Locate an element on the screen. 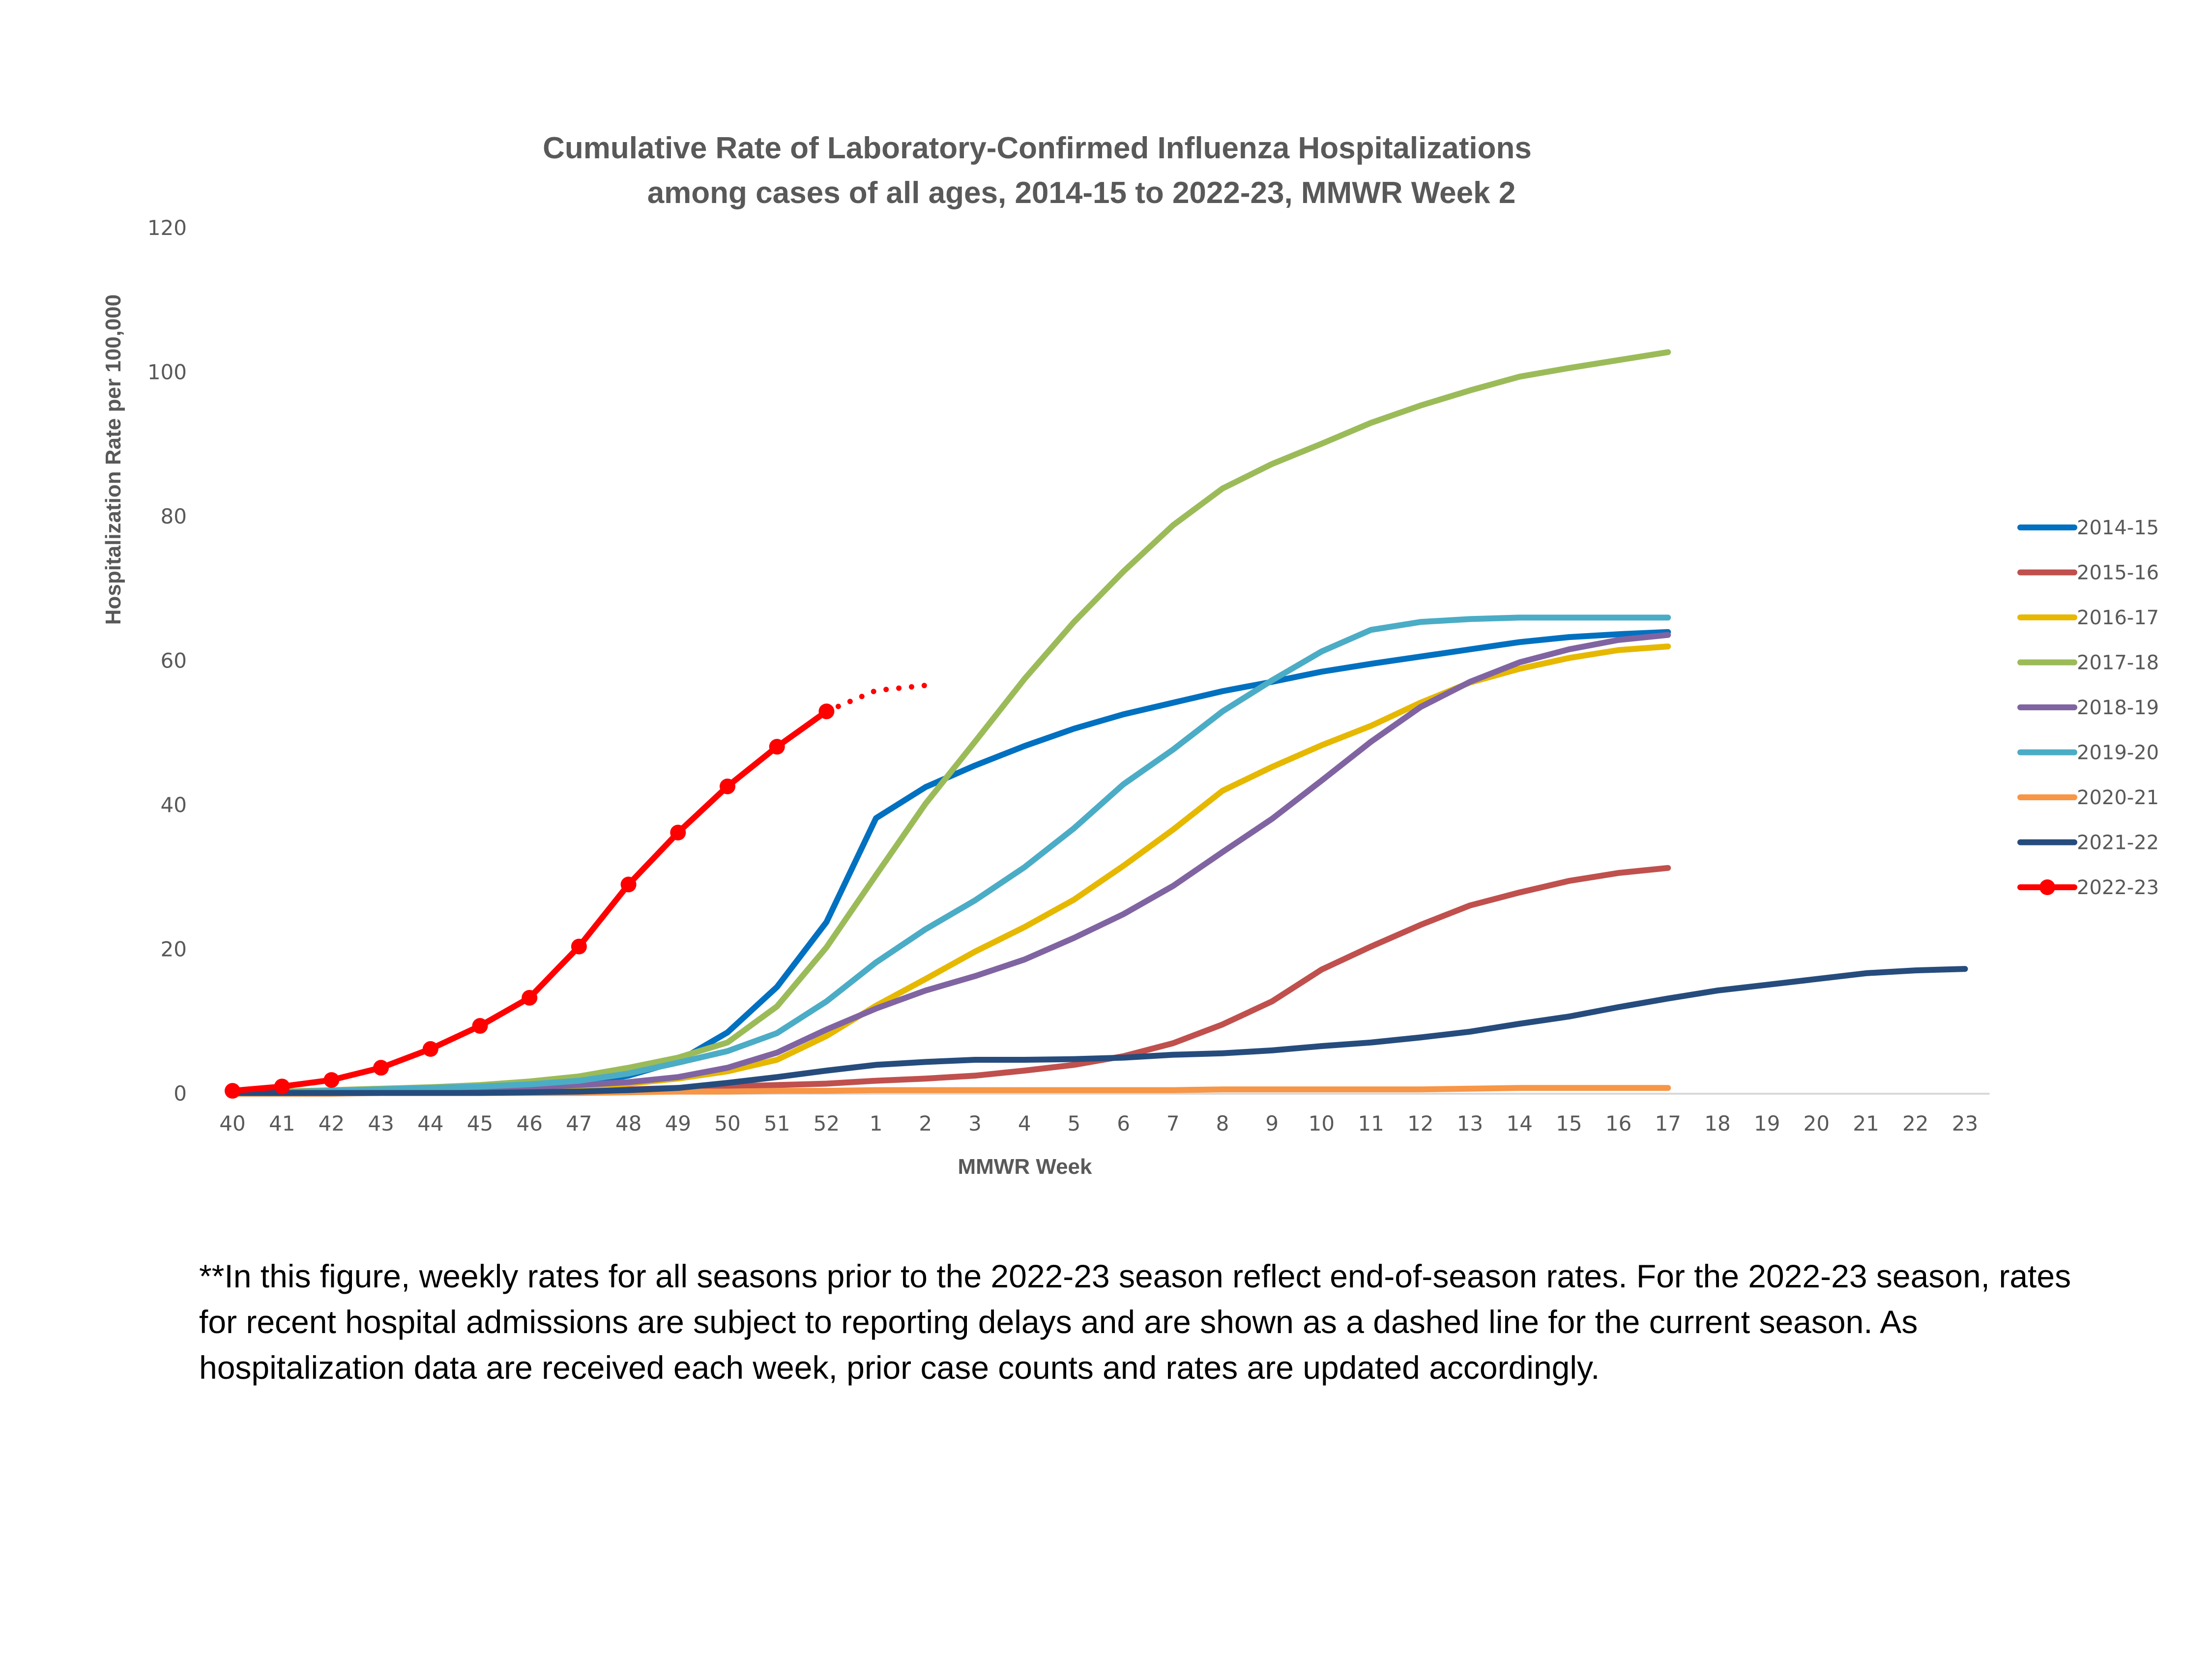 The width and height of the screenshot is (2212, 1659). legend-item-2016-17: 2016-17 is located at coordinates (2088, 618).